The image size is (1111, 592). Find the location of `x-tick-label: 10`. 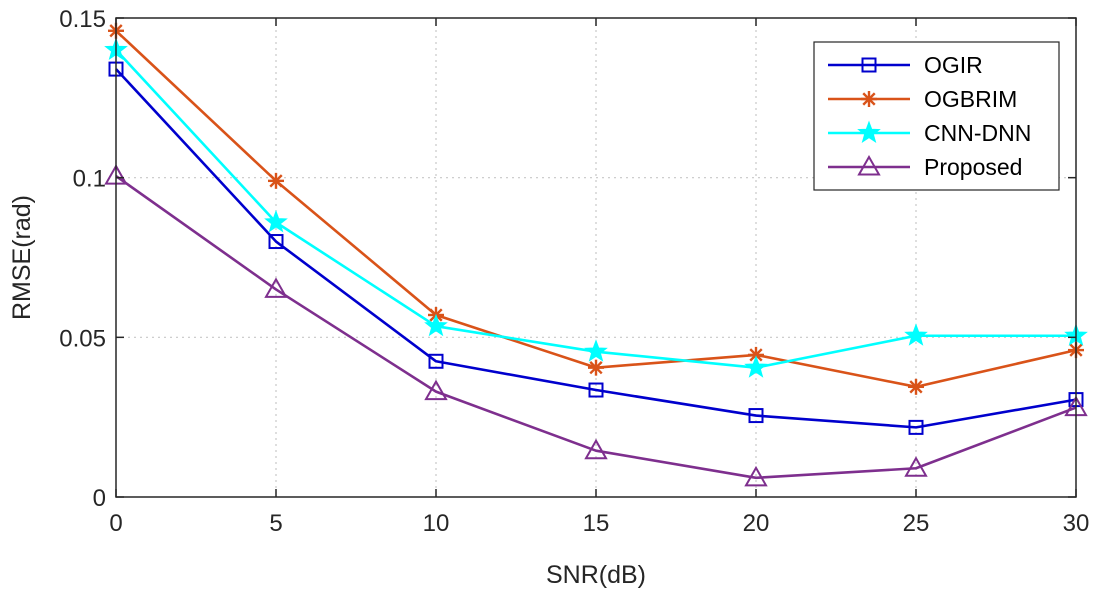

x-tick-label: 10 is located at coordinates (436, 523).